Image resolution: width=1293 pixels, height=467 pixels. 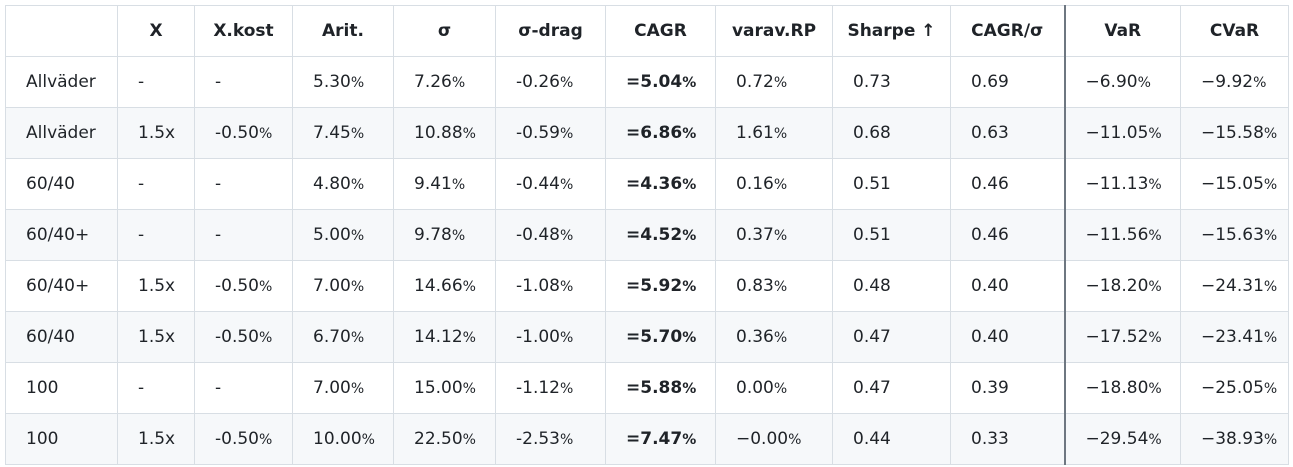 I want to click on table-cell: 22.50%, so click(x=444, y=439).